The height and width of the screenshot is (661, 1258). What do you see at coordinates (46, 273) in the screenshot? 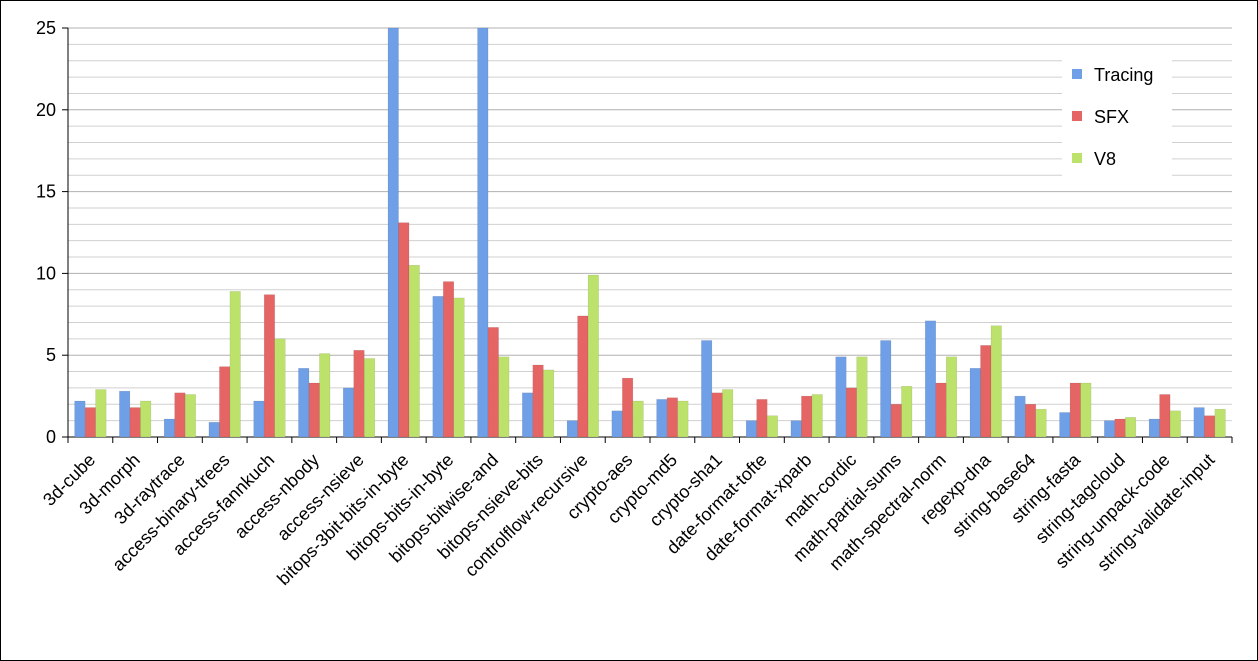
I see `y-tick-label: 10` at bounding box center [46, 273].